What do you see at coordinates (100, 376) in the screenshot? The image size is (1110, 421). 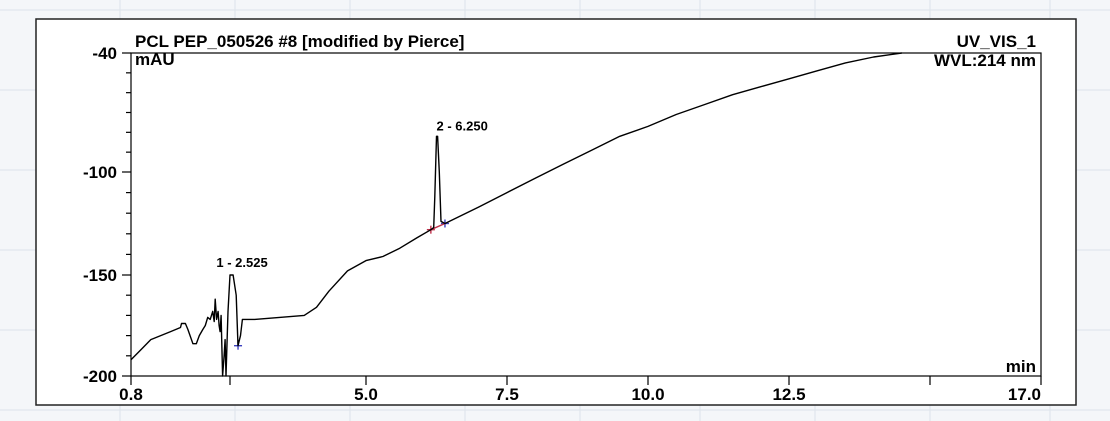 I see `y-tick-label: -200` at bounding box center [100, 376].